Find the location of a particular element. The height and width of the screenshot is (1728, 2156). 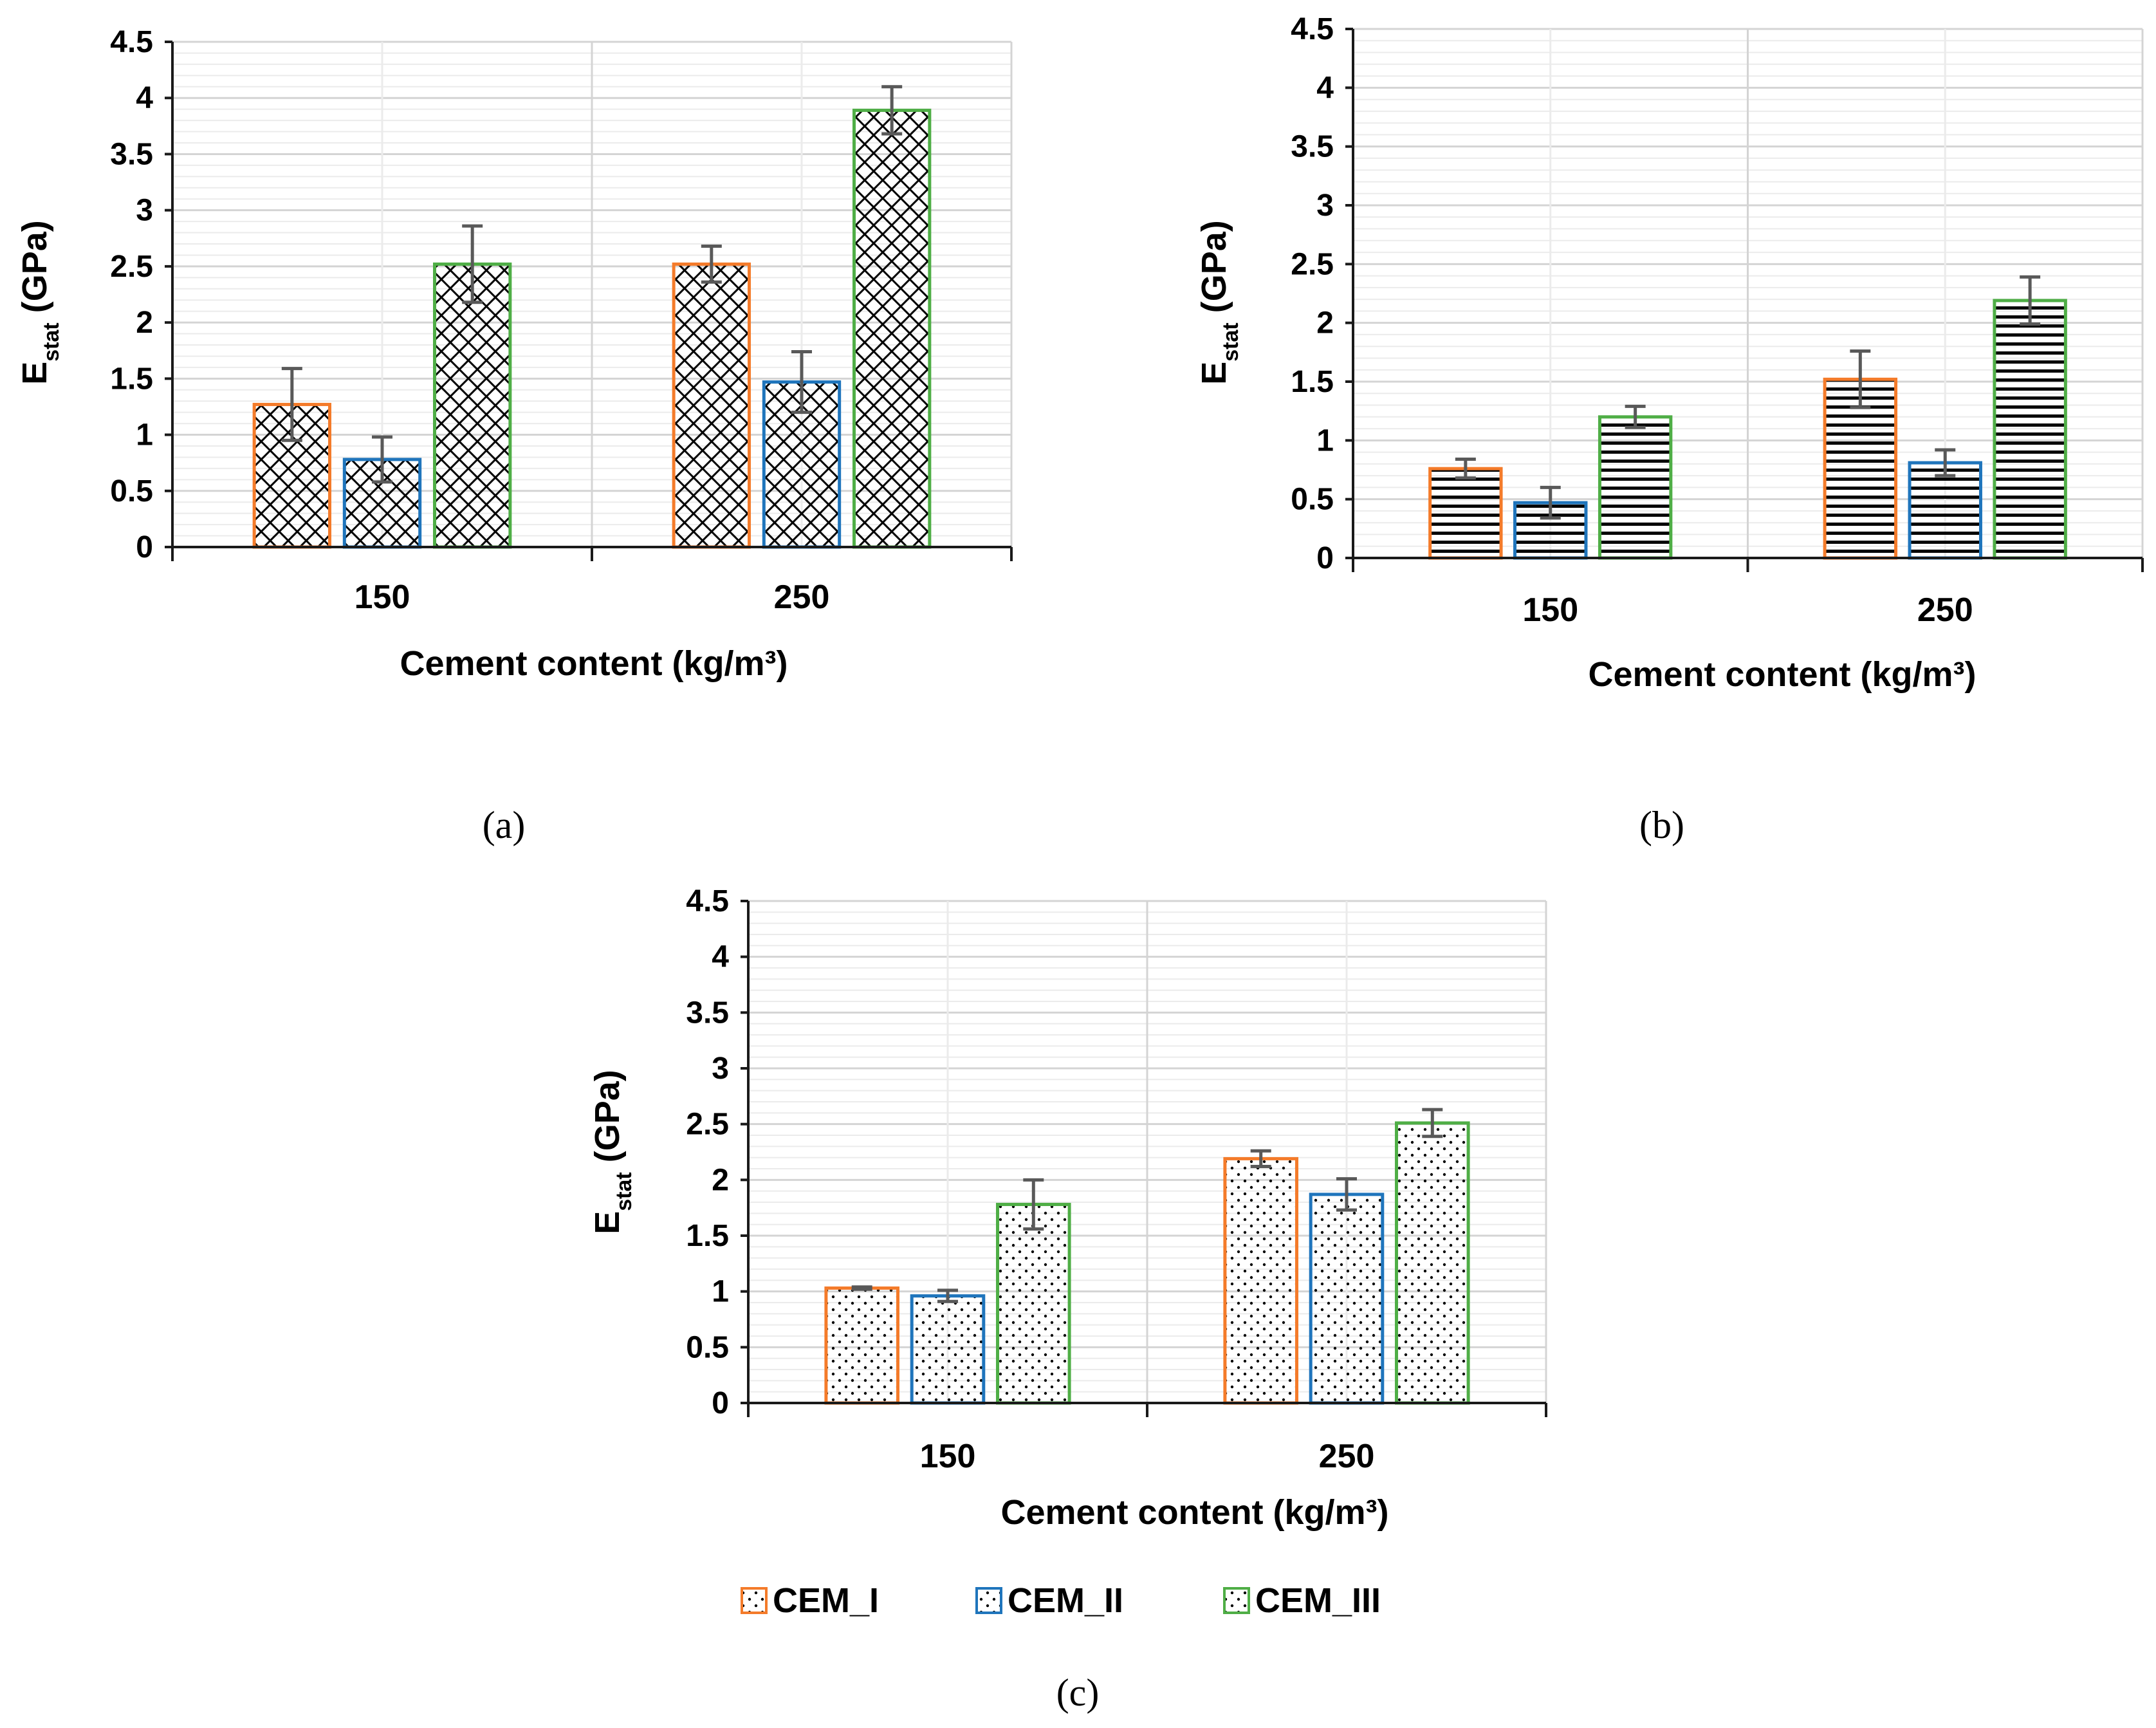

panel-caption: (a) is located at coordinates (504, 825).